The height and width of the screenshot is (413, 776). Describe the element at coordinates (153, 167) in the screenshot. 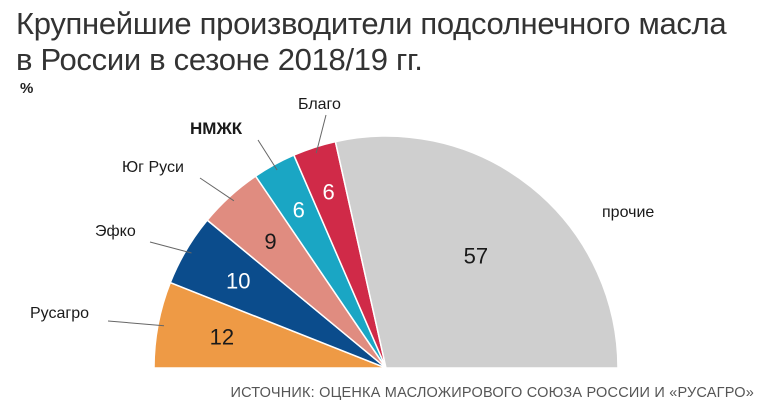

I see `category-label-юг-руси: Юг Руси` at that location.